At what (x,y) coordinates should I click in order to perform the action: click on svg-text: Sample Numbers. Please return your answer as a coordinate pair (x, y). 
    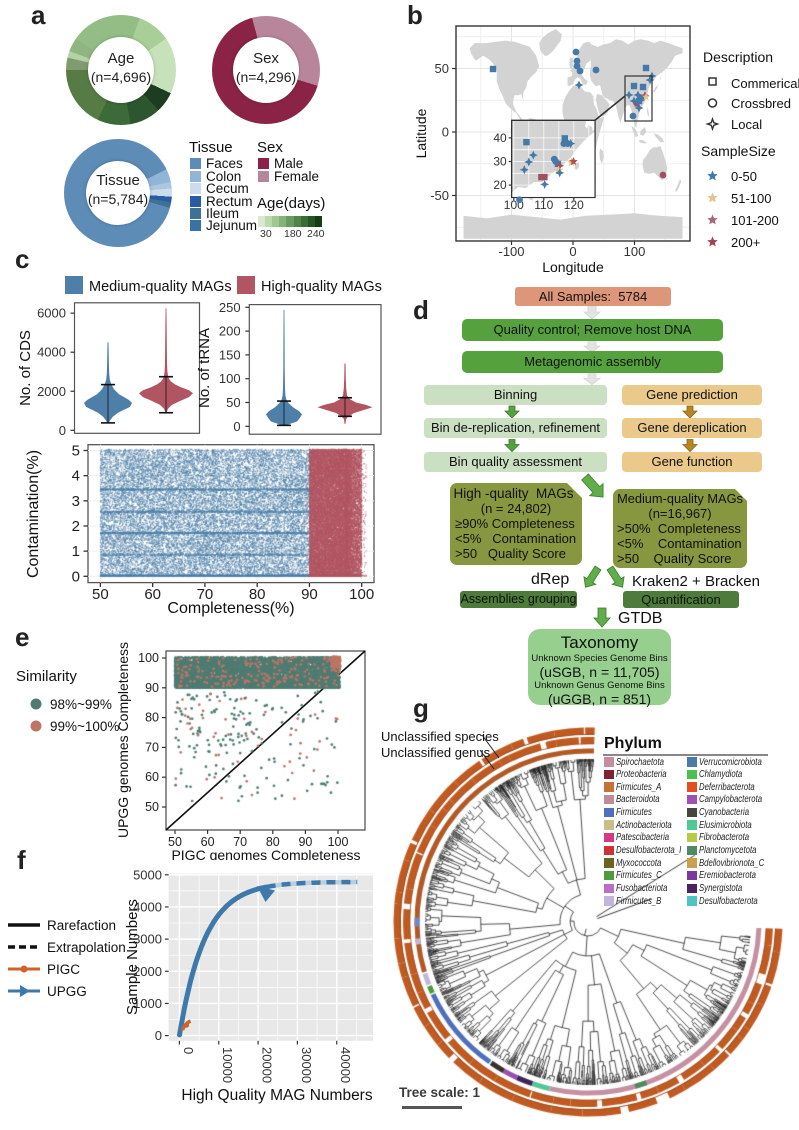
    Looking at the image, I should click on (132, 957).